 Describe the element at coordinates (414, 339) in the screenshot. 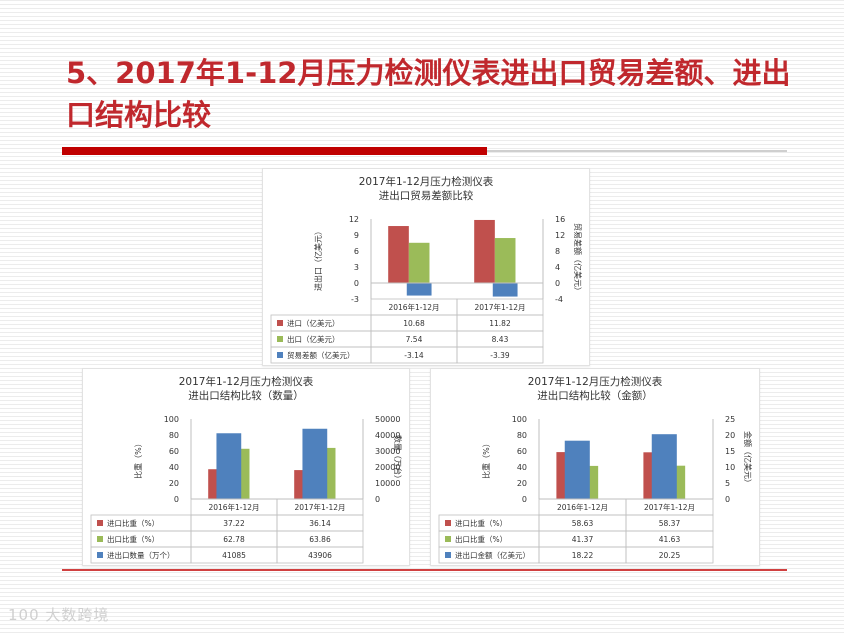

I see `chart0-data-value: 7.54` at that location.